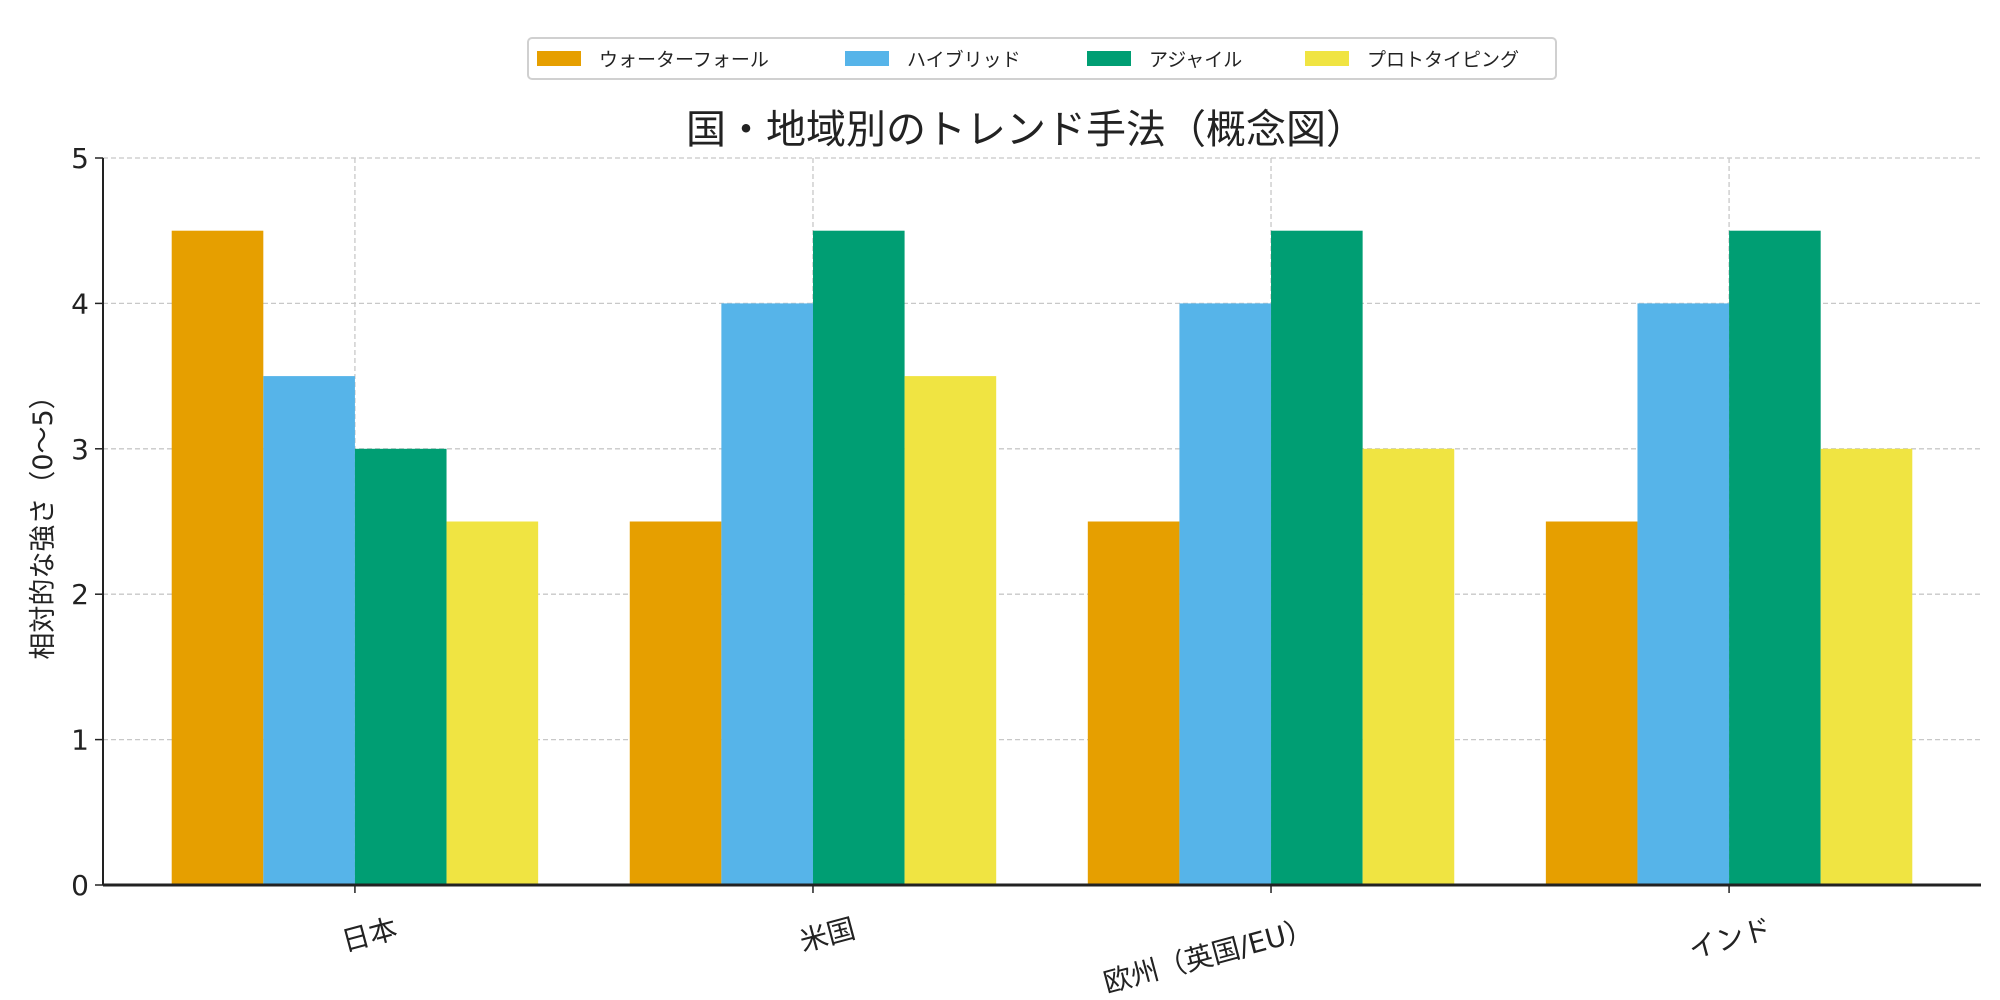 The image size is (2000, 1000). What do you see at coordinates (80, 885) in the screenshot?
I see `y-tick-label: 0` at bounding box center [80, 885].